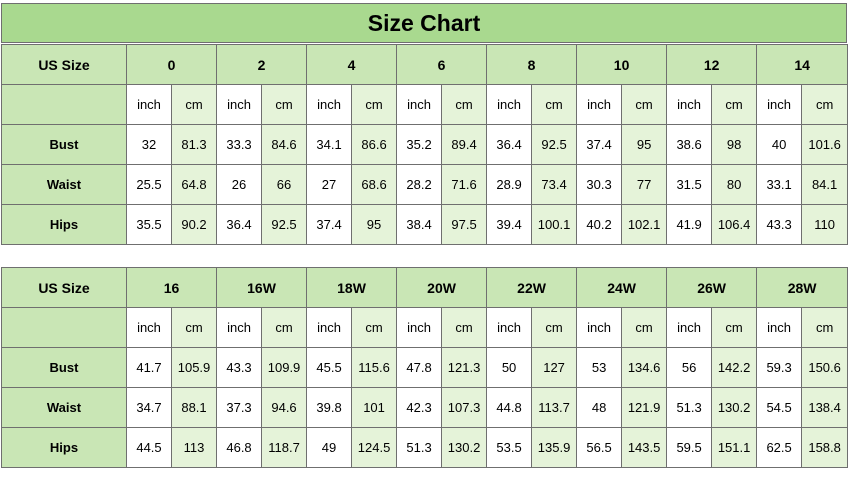  I want to click on value-cm: 94.6, so click(284, 407).